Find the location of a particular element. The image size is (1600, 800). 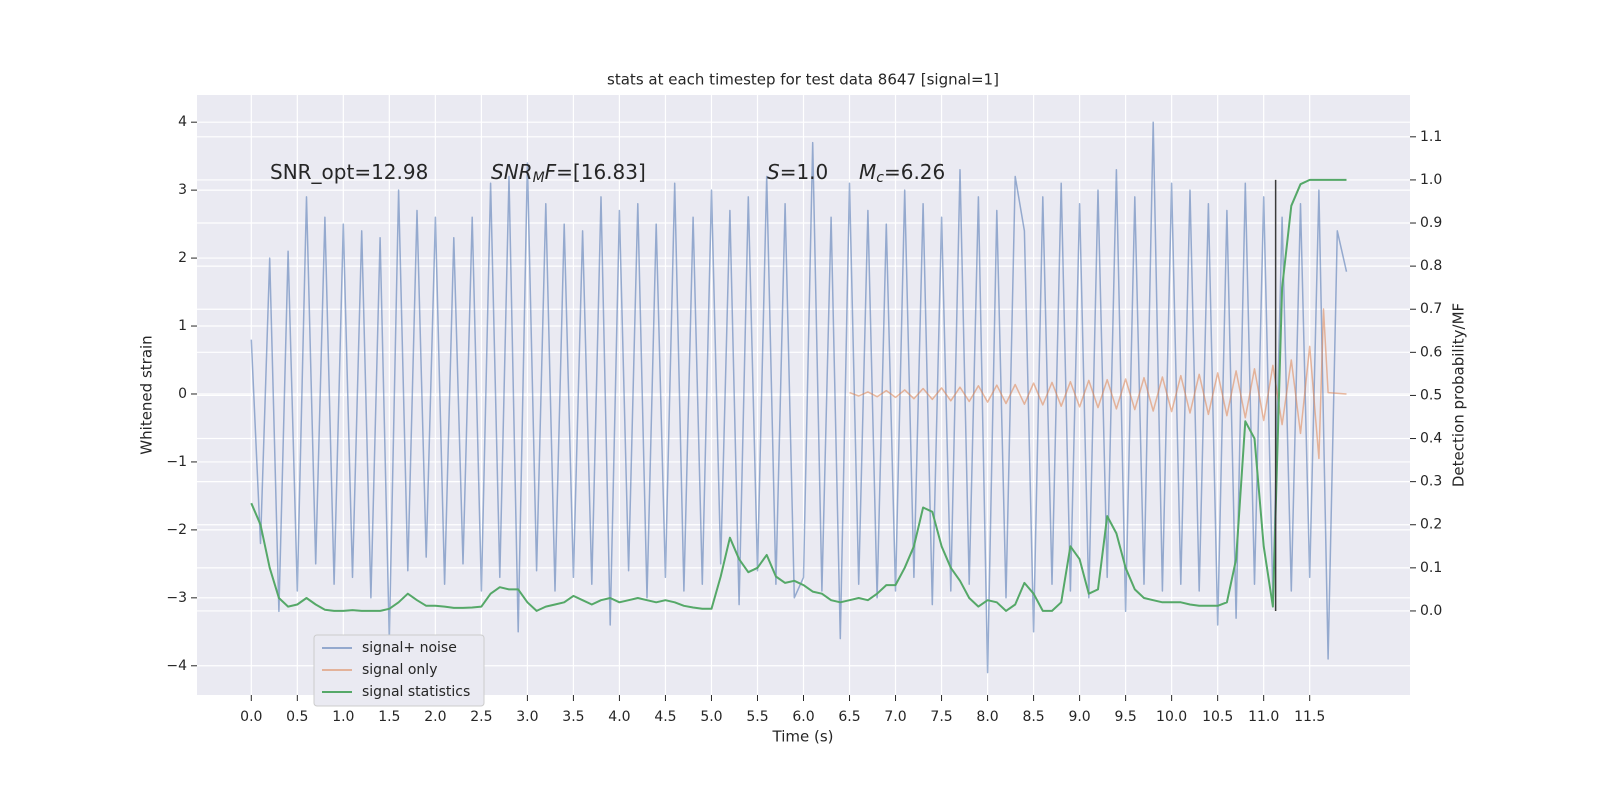

y2-tick-label: 0.5 is located at coordinates (1431, 395).